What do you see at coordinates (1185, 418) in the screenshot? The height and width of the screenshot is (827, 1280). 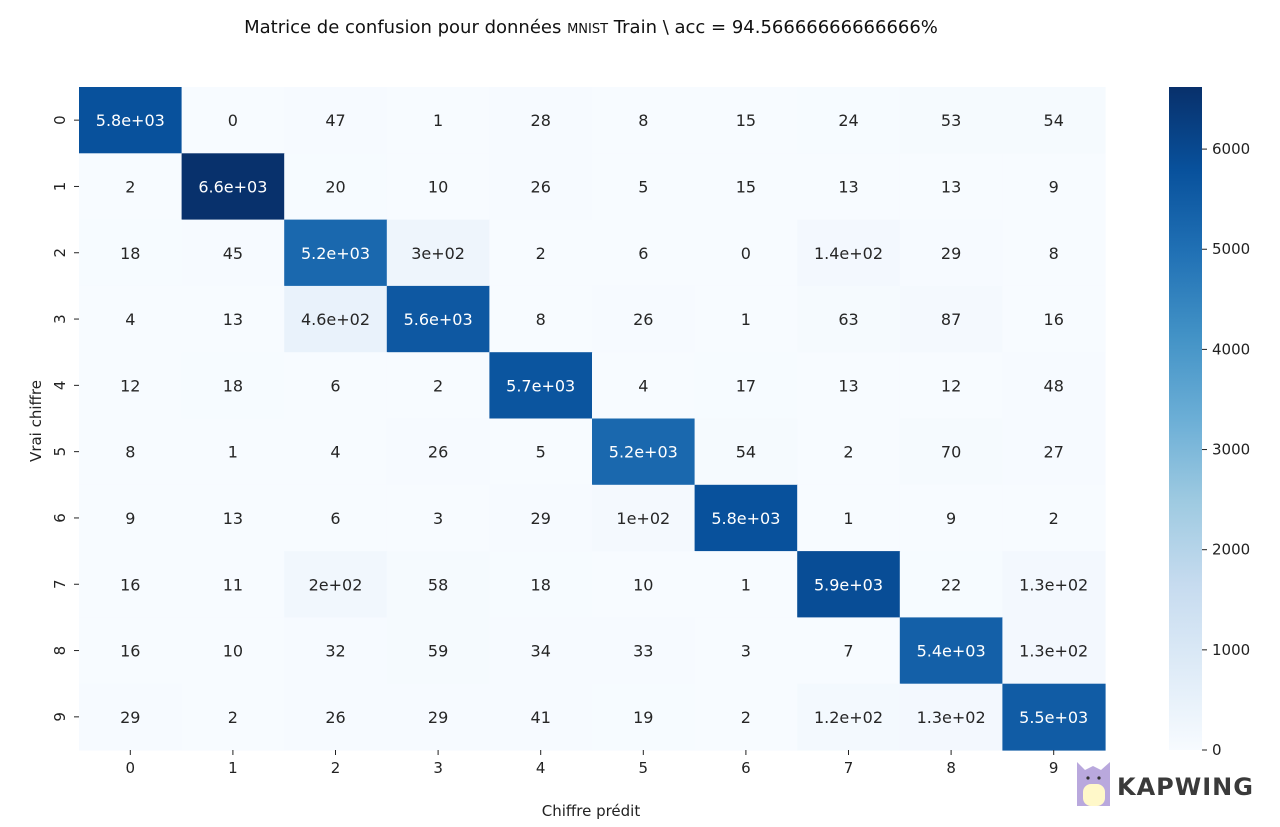 I see `colorbar` at bounding box center [1185, 418].